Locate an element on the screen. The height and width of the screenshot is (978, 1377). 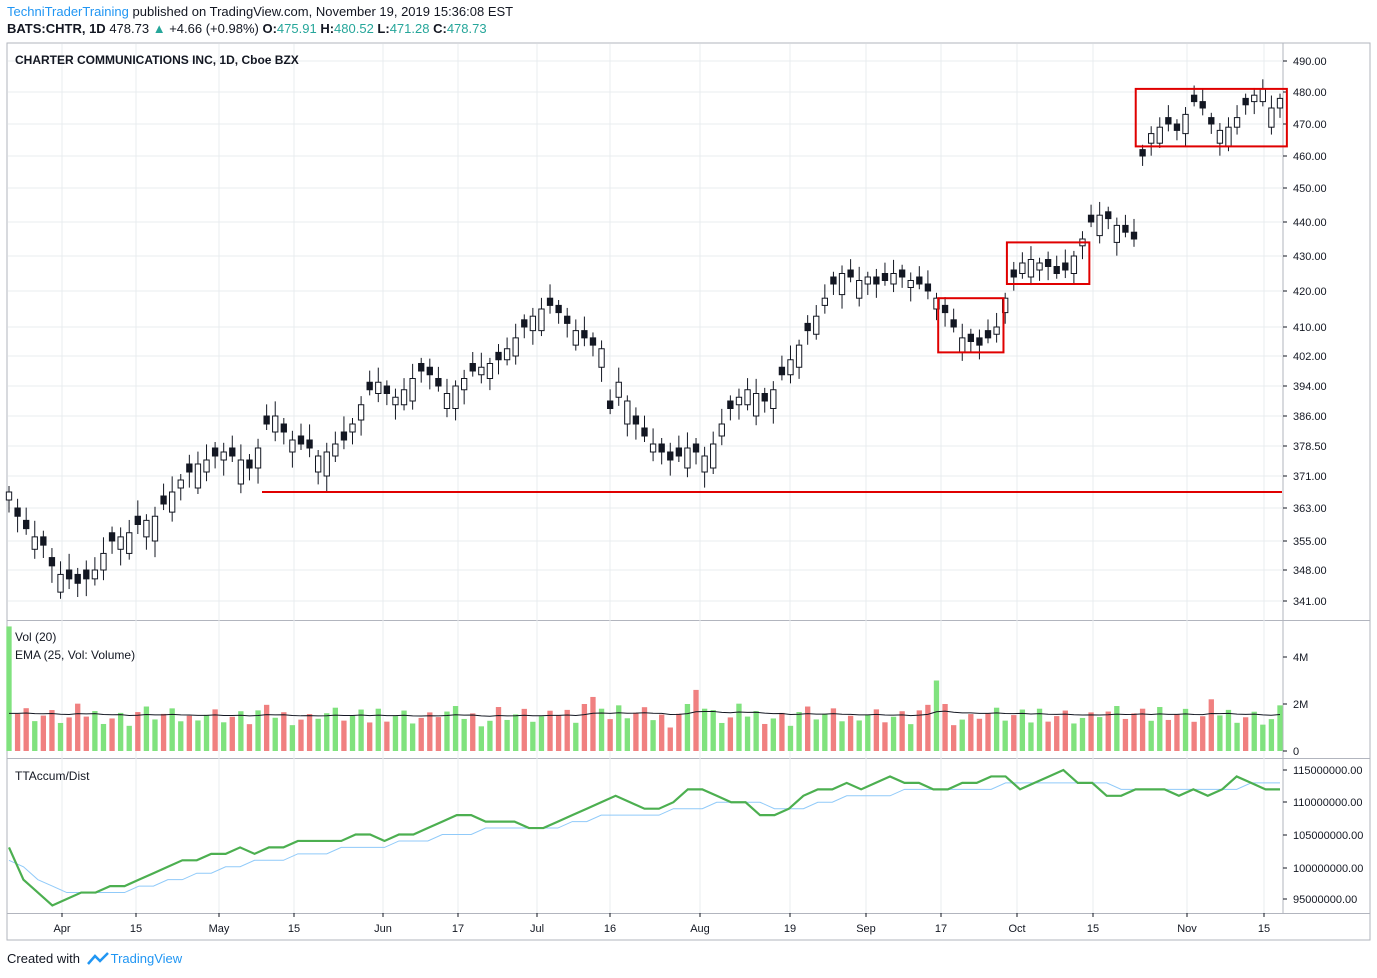
time-axis-label: Oct is located at coordinates (1016, 929).